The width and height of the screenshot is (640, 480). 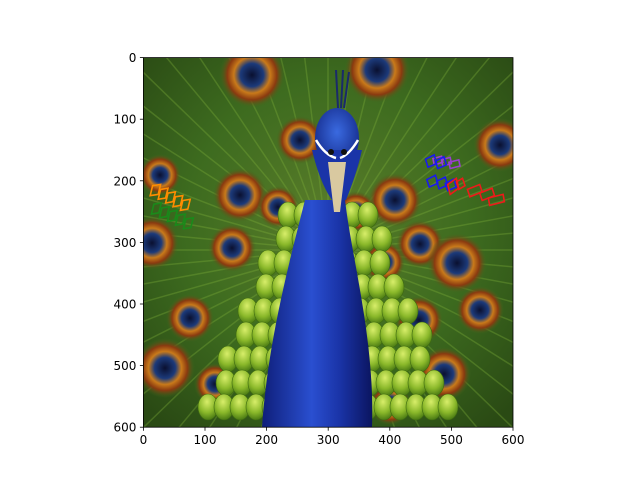 What do you see at coordinates (133, 58) in the screenshot?
I see `y-tick-label: 0` at bounding box center [133, 58].